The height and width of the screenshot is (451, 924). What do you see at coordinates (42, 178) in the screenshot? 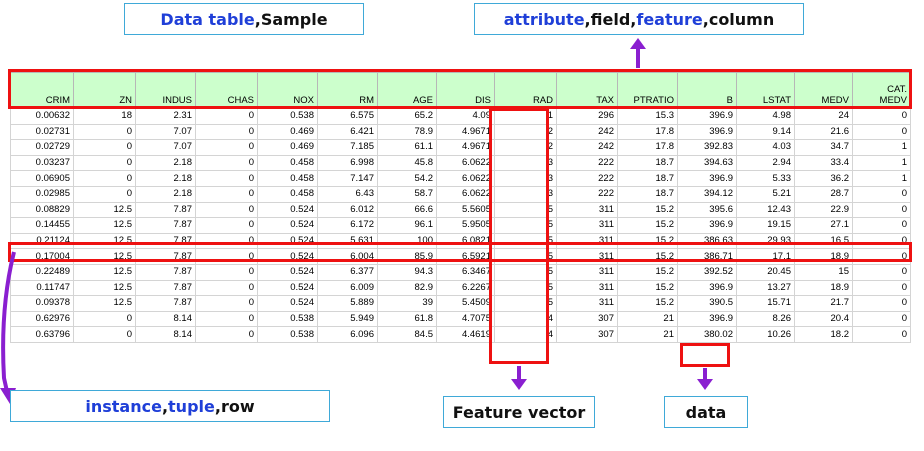
I see `table-cell: 0.06905` at bounding box center [42, 178].